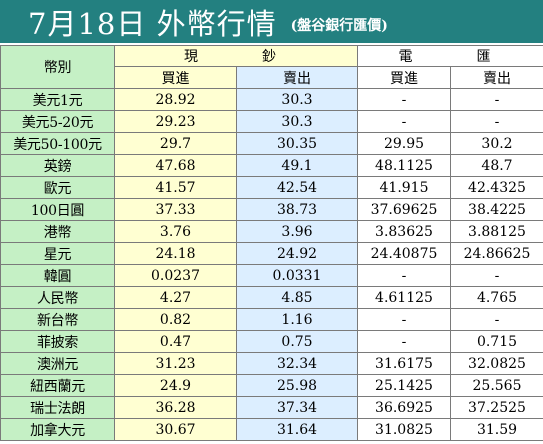 The image size is (543, 444). Describe the element at coordinates (236, 56) in the screenshot. I see `cash-group-header: 現 鈔` at that location.